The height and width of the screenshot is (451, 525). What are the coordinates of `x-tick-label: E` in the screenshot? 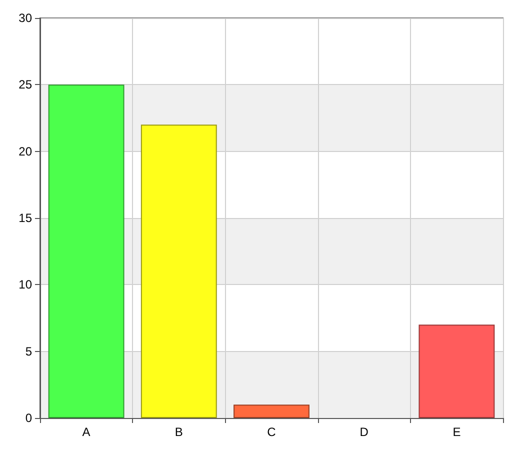 It's located at (456, 432).